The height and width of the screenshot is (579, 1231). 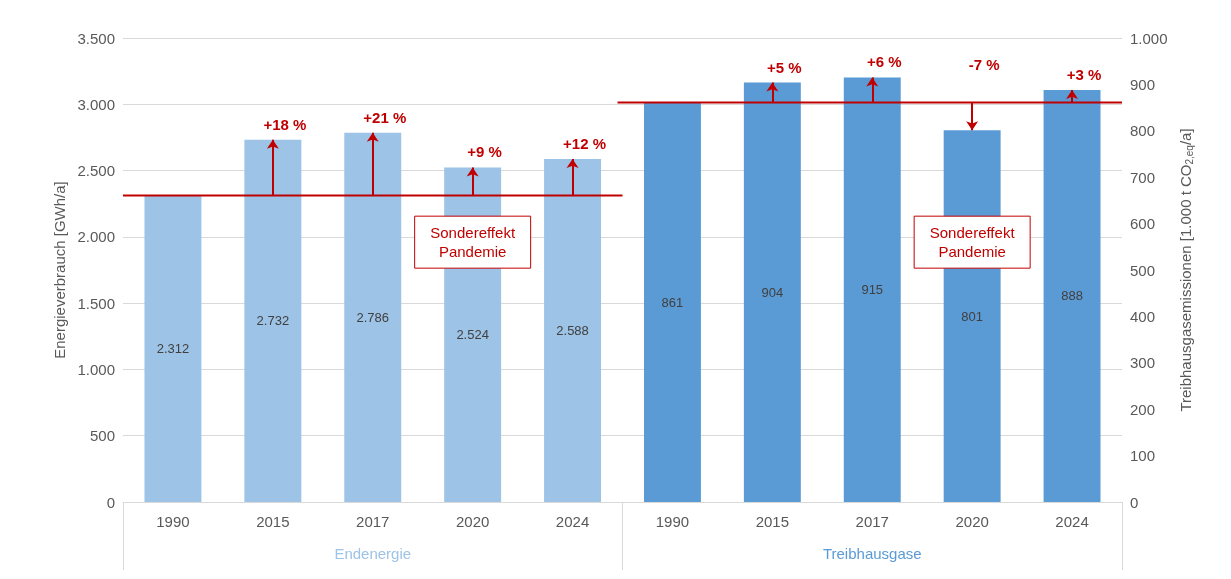 I want to click on annotation: +21 %, so click(x=385, y=117).